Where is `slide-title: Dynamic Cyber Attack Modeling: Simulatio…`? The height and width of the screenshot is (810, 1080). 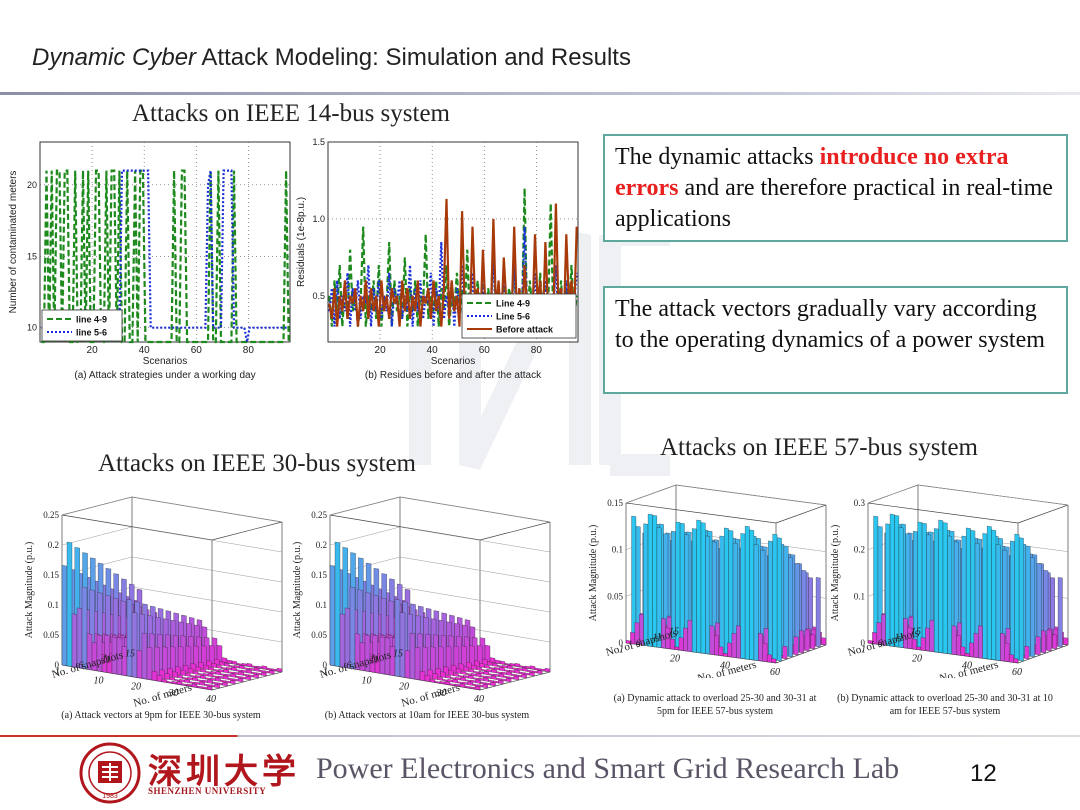
slide-title: Dynamic Cyber Attack Modeling: Simulatio… is located at coordinates (331, 58).